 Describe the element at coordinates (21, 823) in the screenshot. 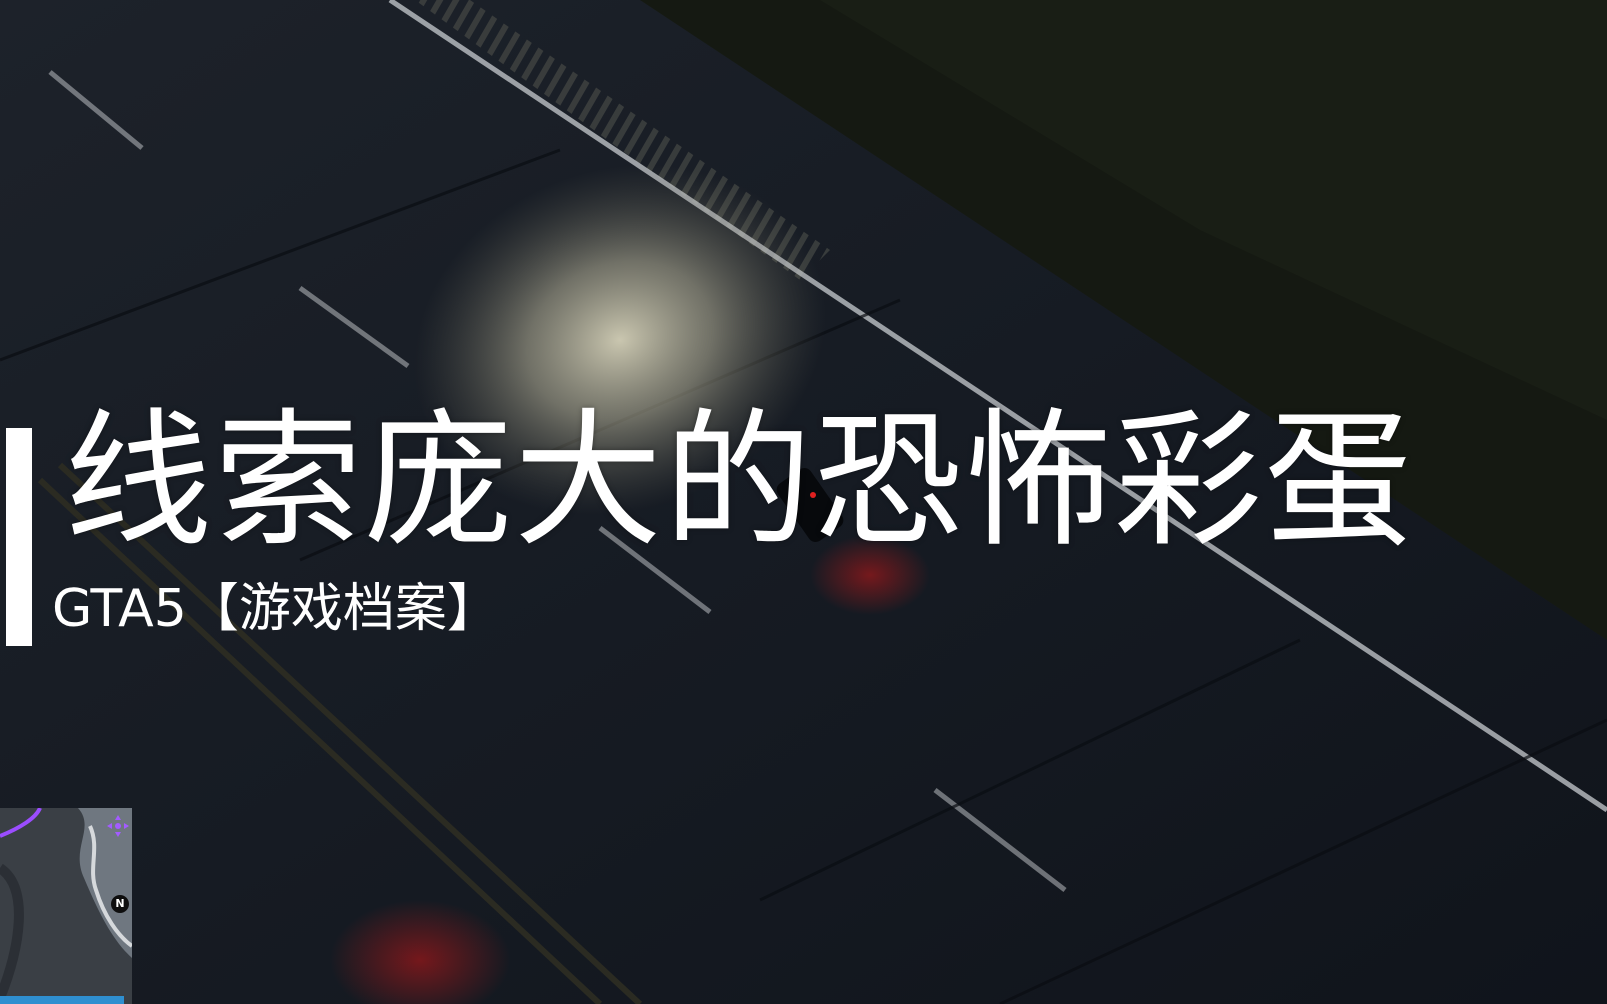

I see `minimap-route` at that location.